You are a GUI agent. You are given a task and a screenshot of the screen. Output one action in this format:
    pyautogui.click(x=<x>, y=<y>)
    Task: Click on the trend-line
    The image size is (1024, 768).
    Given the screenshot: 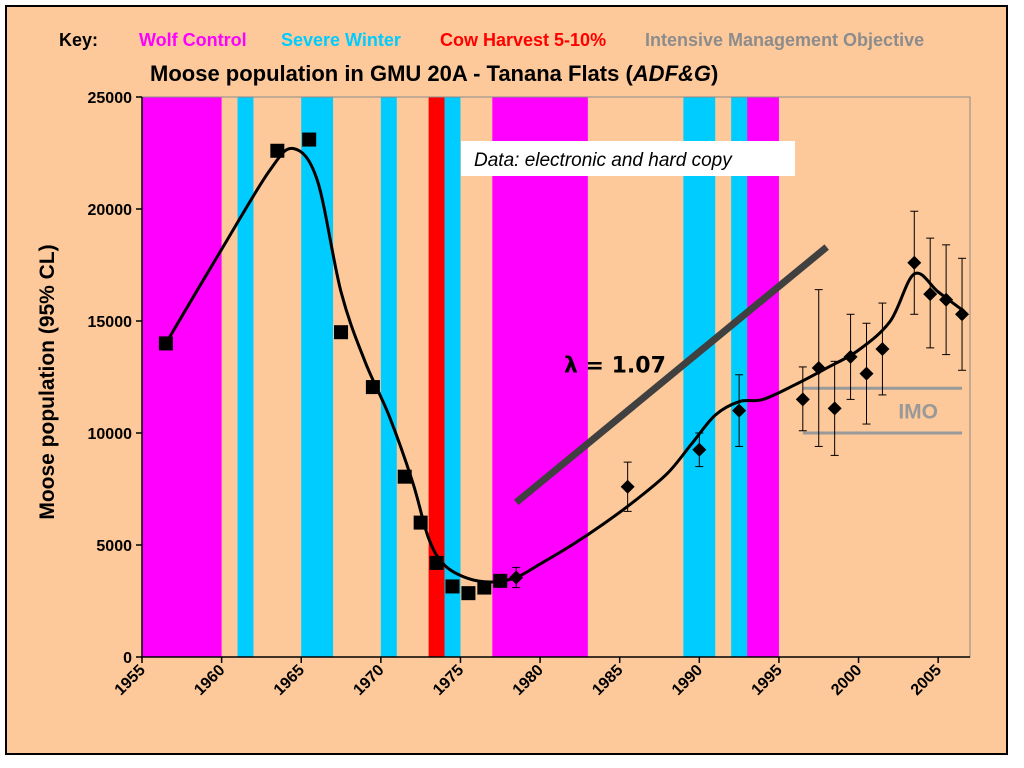 What is the action you would take?
    pyautogui.click(x=671, y=375)
    